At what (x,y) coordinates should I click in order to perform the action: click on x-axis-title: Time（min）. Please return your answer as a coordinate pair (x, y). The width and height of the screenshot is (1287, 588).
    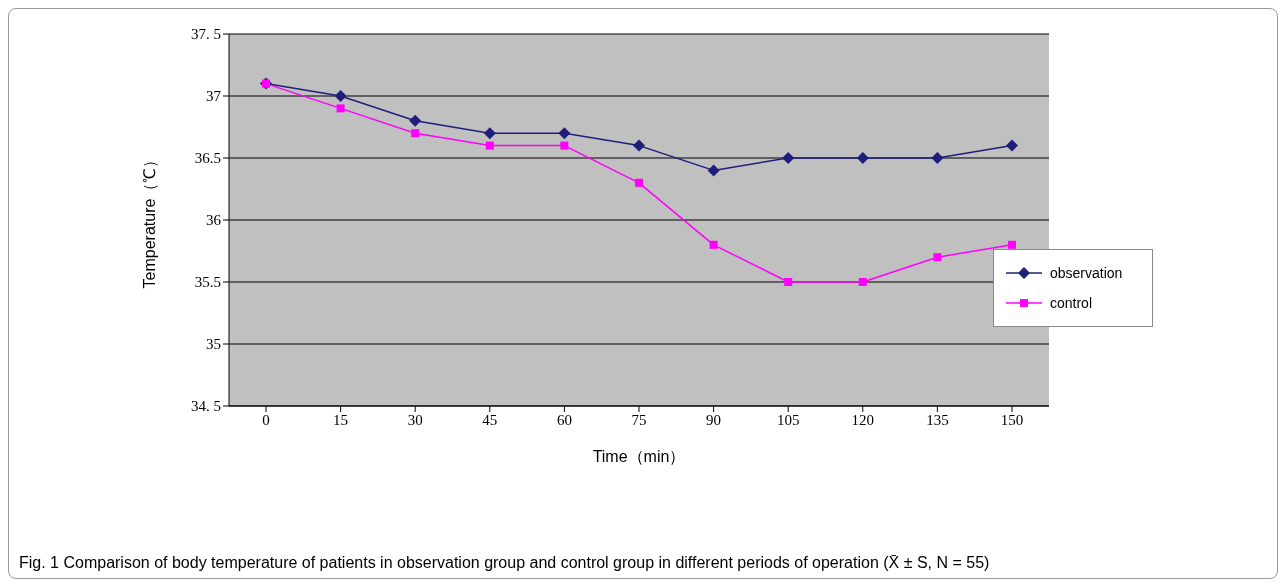
    Looking at the image, I should click on (639, 456).